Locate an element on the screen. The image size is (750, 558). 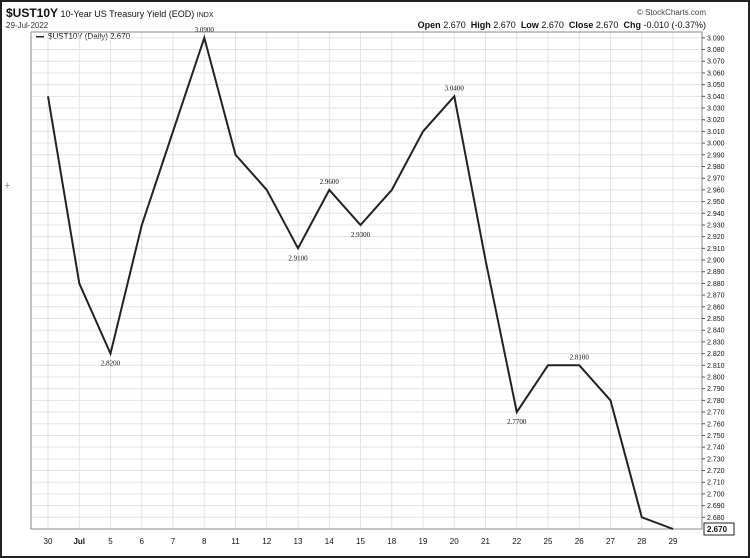
exchange-label: INDX is located at coordinates (205, 15).